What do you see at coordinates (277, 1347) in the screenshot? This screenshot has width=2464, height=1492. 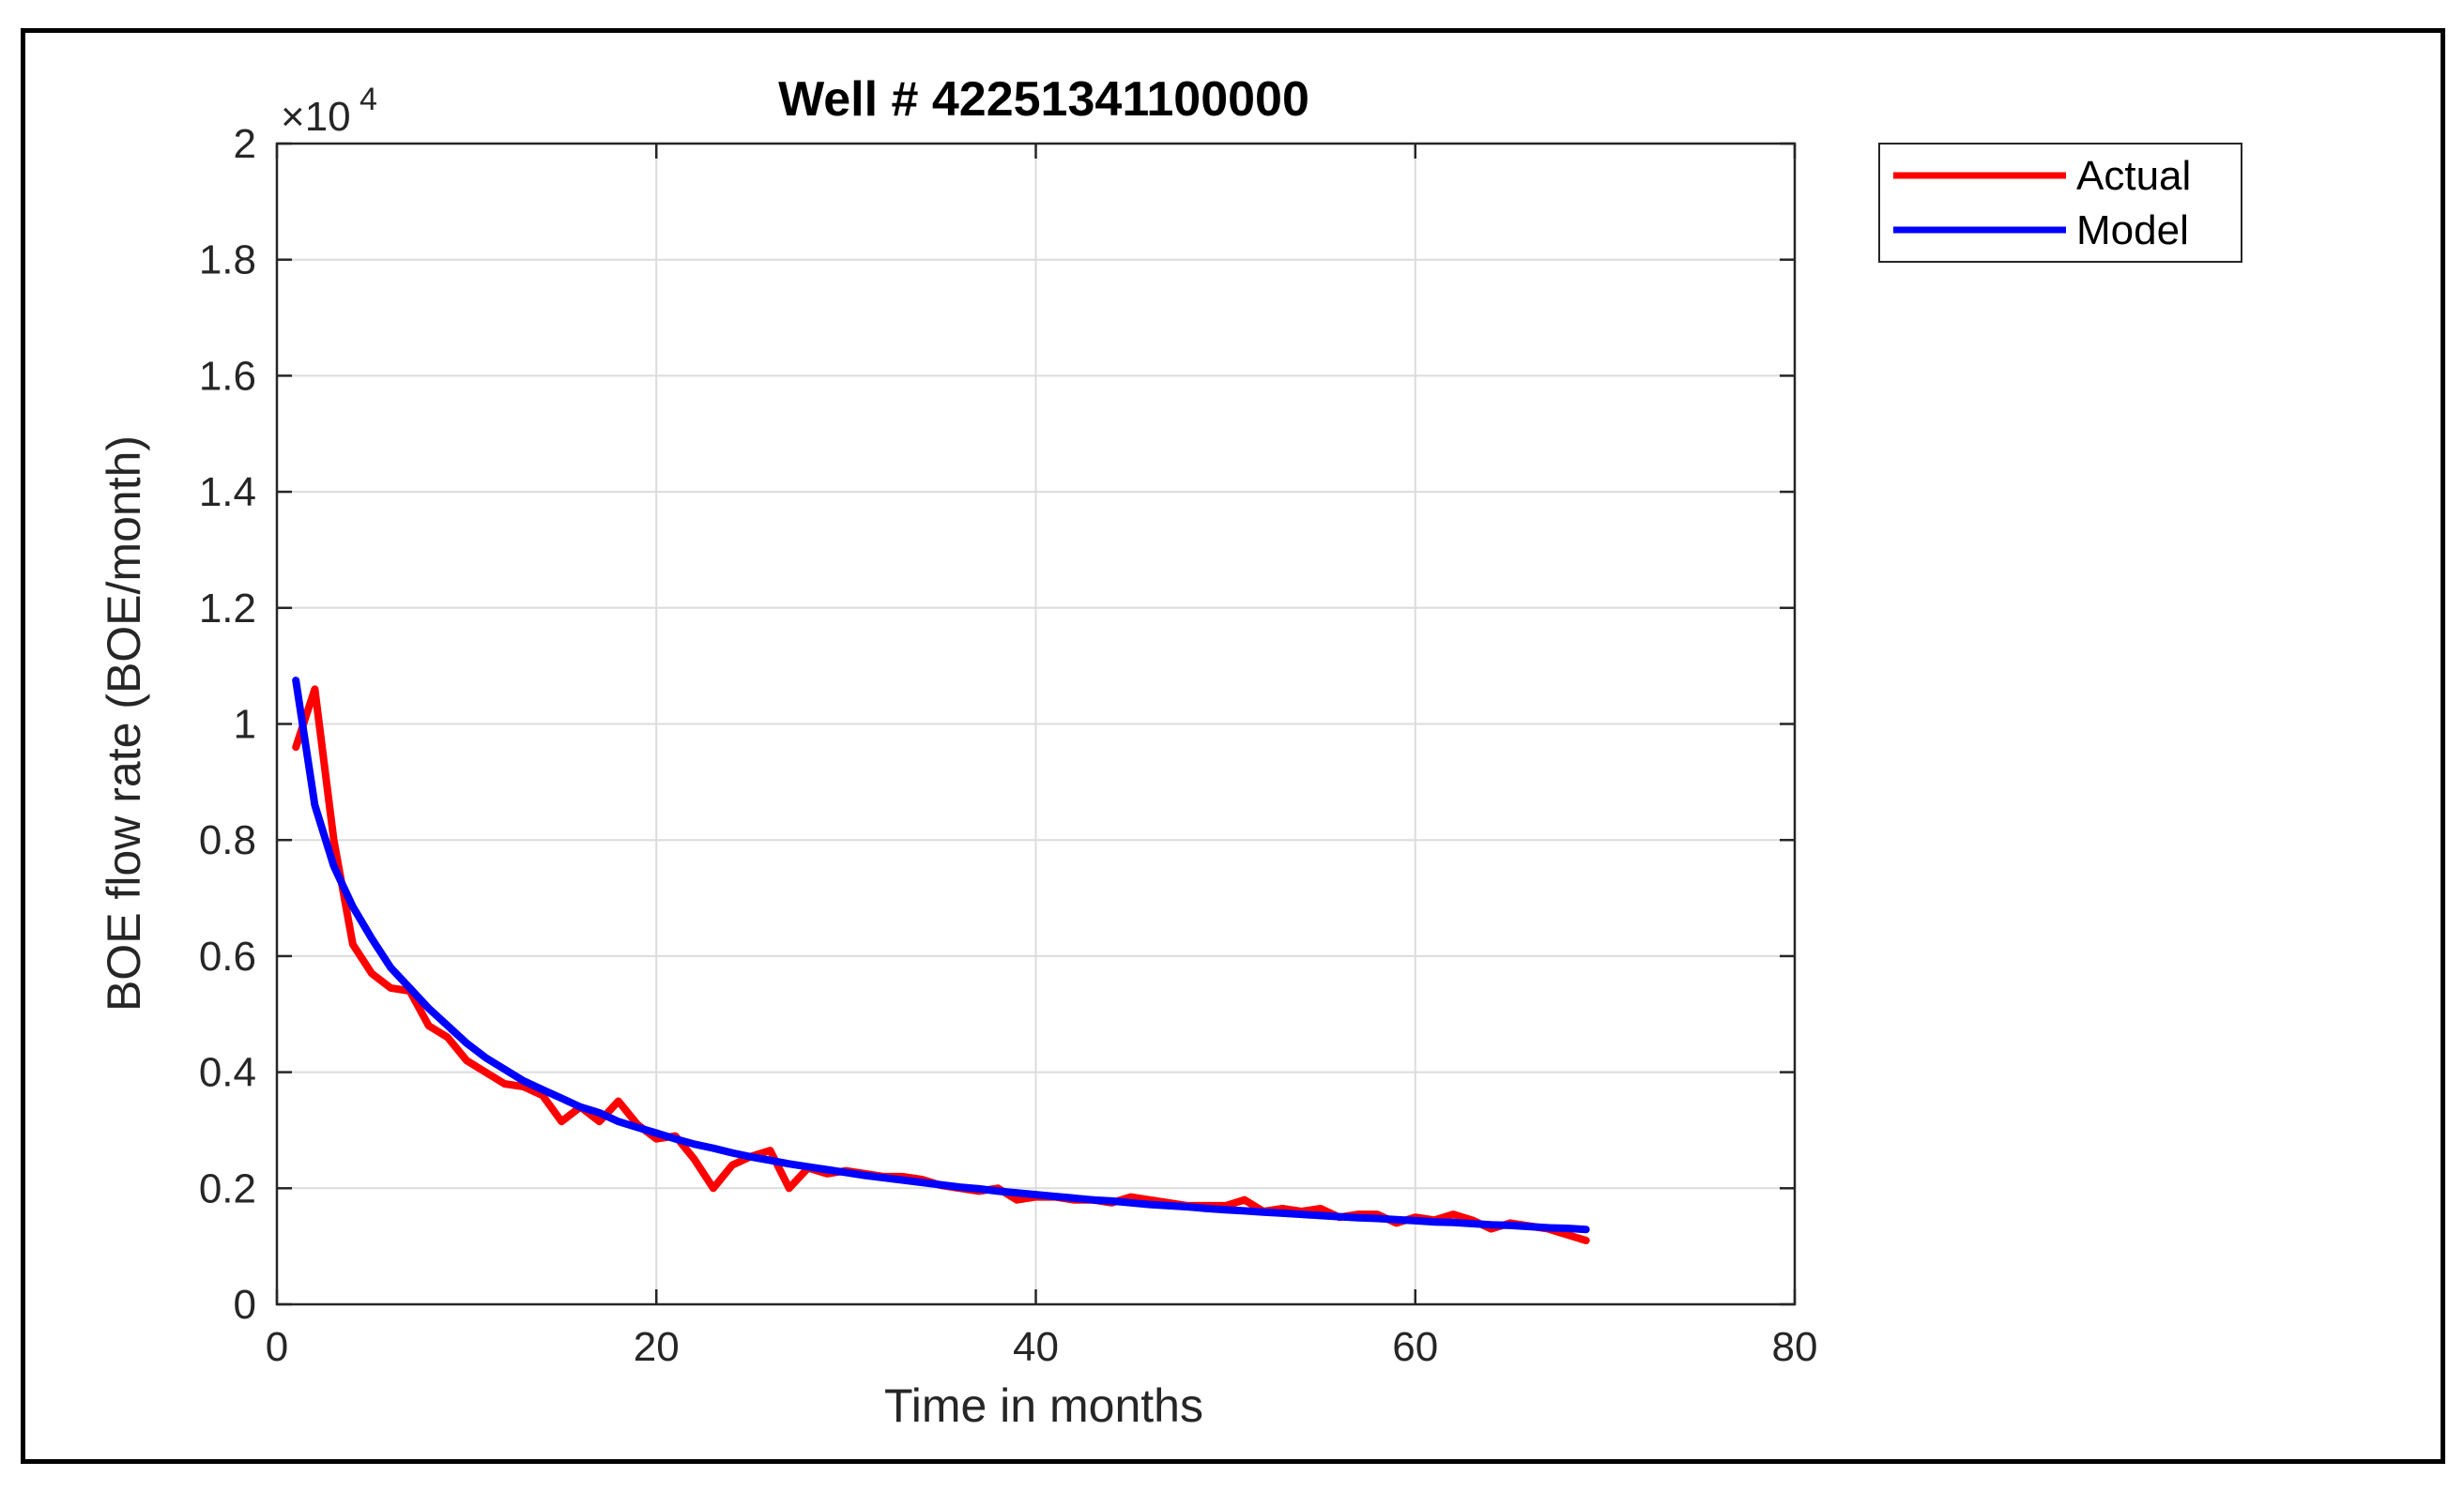 I see `x-tick-label: 0` at bounding box center [277, 1347].